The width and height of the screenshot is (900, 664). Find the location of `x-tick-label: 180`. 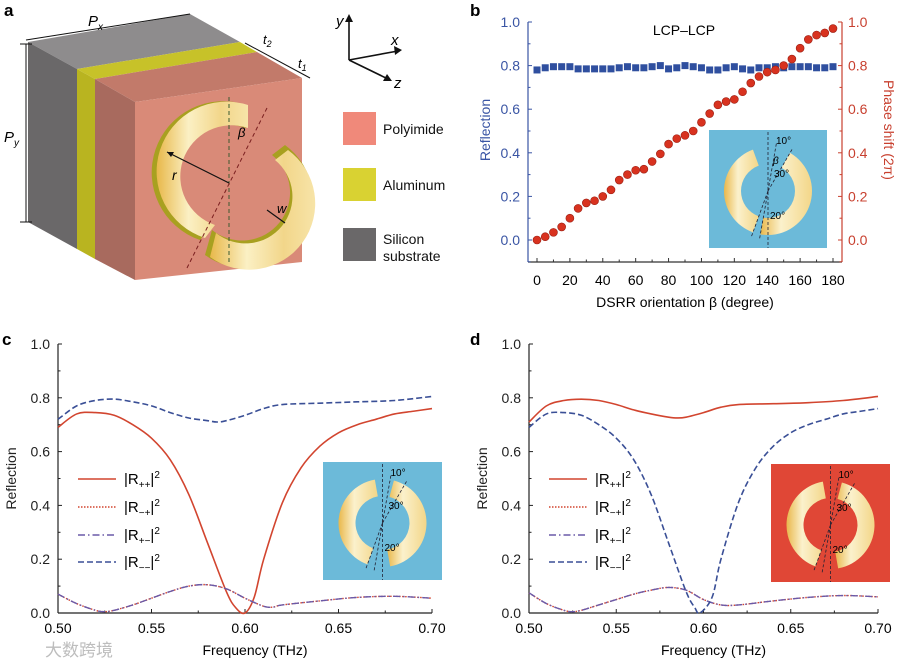

x-tick-label: 180 is located at coordinates (833, 280).